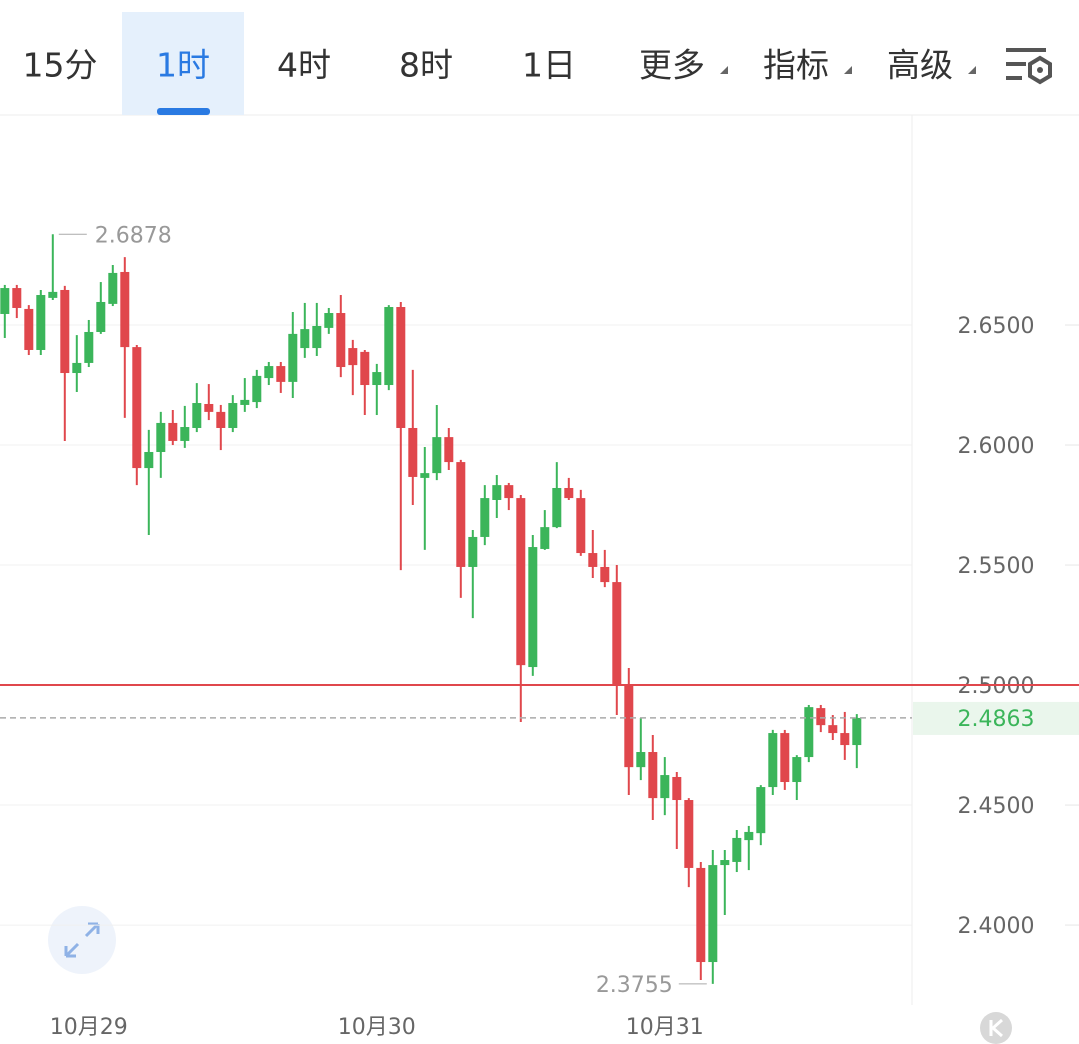 This screenshot has height=1044, width=1079. What do you see at coordinates (996, 446) in the screenshot?
I see `y-tick-label: 2.6000` at bounding box center [996, 446].